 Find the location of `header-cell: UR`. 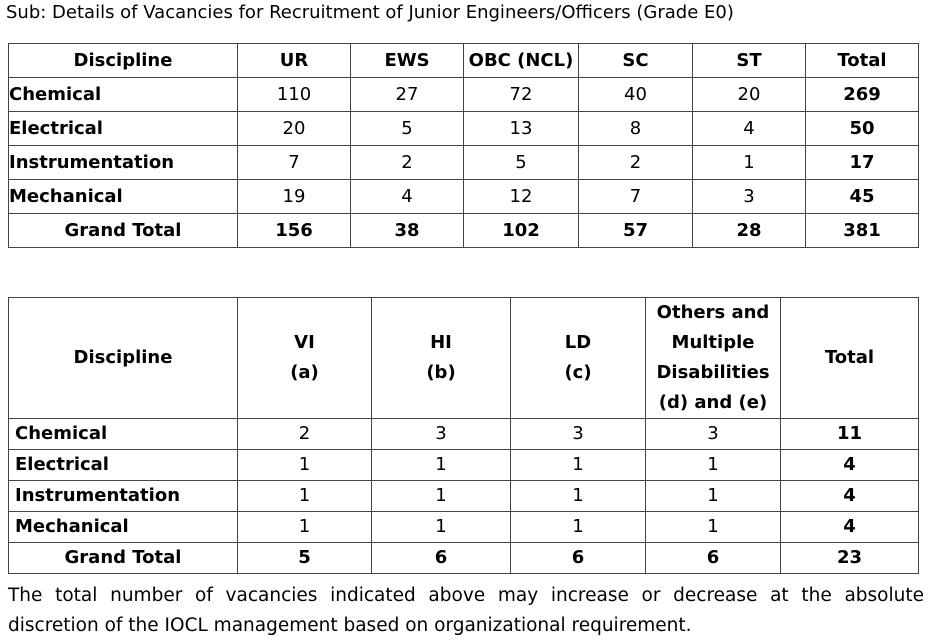

header-cell: UR is located at coordinates (294, 60).